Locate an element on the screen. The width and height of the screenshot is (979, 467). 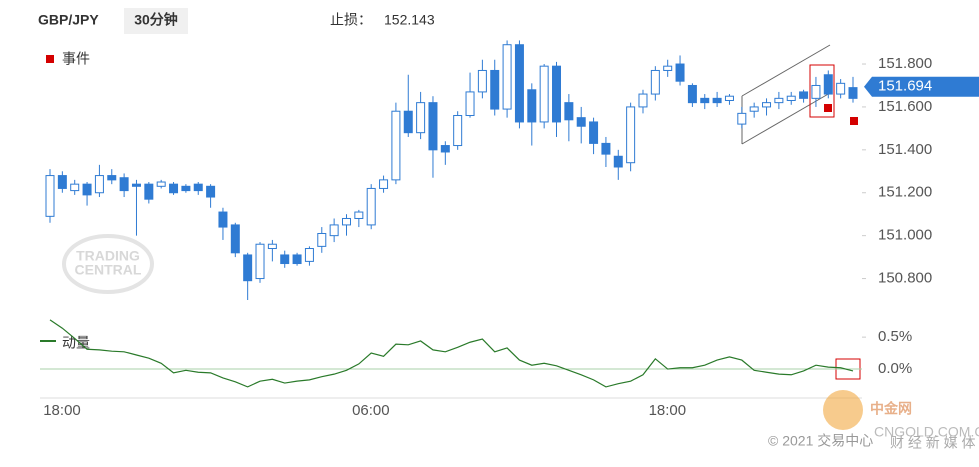
momentum-line is located at coordinates (451, 353).